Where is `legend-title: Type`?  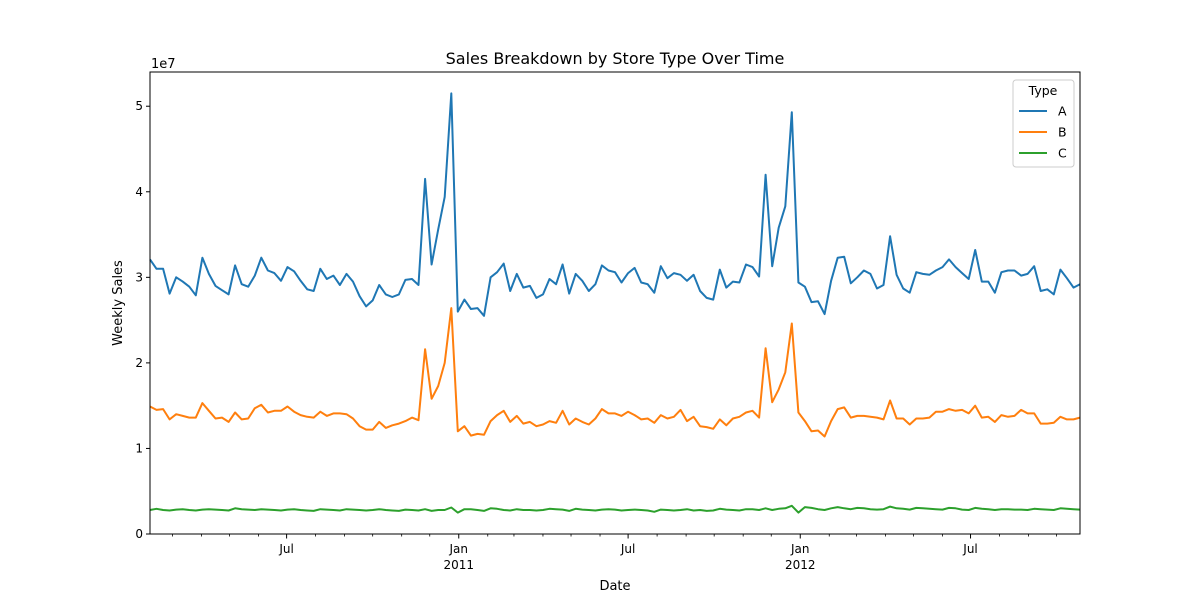
legend-title: Type is located at coordinates (1043, 90).